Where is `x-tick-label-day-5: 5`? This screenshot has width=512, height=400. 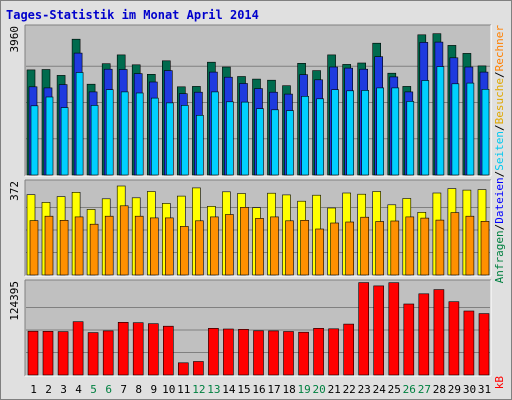
x-tick-label-day-5: 5 is located at coordinates (93, 389).